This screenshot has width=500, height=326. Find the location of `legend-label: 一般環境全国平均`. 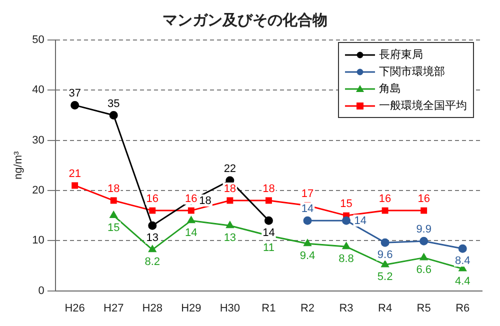

legend-label: 一般環境全国平均 is located at coordinates (423, 105).